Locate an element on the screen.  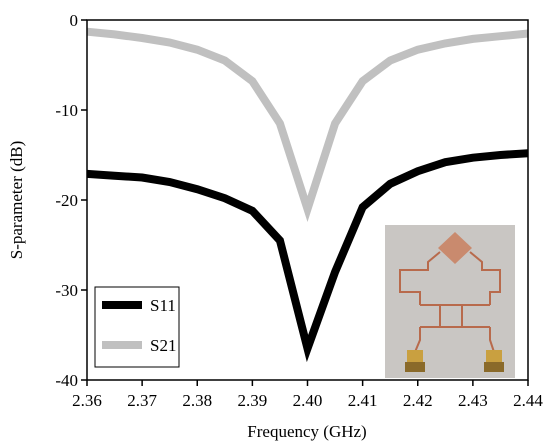
x-tick-label: 2.42 is located at coordinates (418, 400).